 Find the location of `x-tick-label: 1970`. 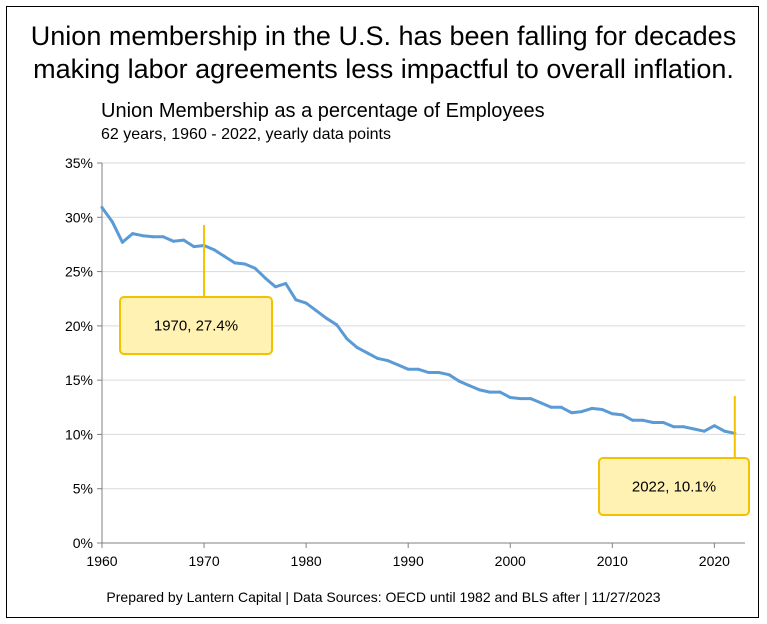

x-tick-label: 1970 is located at coordinates (203, 561).